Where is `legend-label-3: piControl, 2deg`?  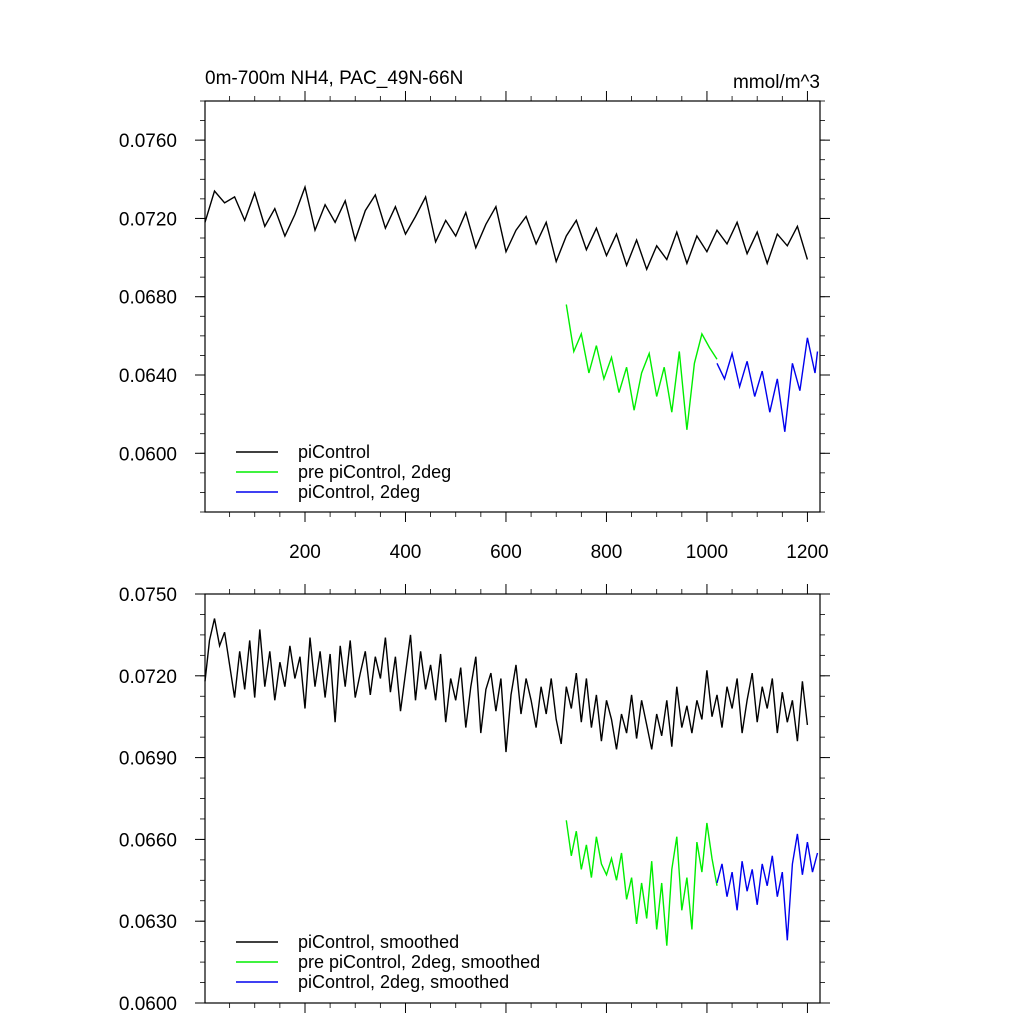
legend-label-3: piControl, 2deg is located at coordinates (359, 492).